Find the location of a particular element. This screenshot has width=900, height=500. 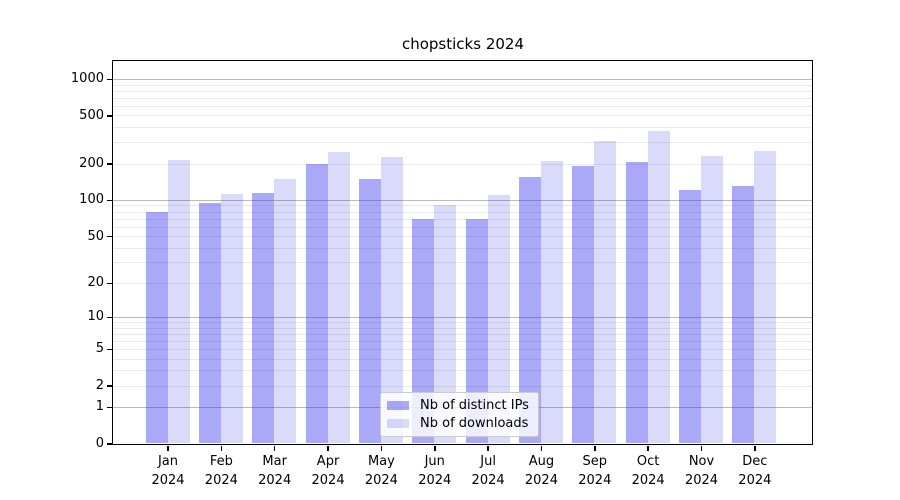

y-tick-label: 100 is located at coordinates (91, 200).